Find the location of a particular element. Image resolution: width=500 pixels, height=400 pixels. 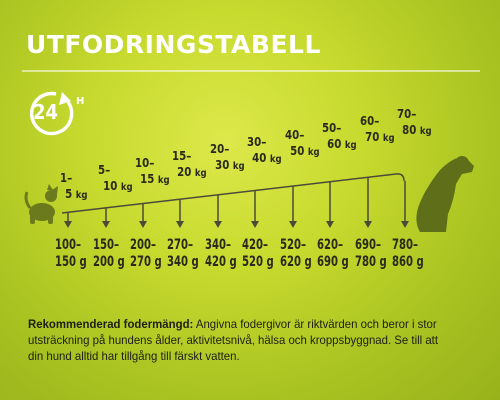

gram-label: 690– 780 g is located at coordinates (371, 253).